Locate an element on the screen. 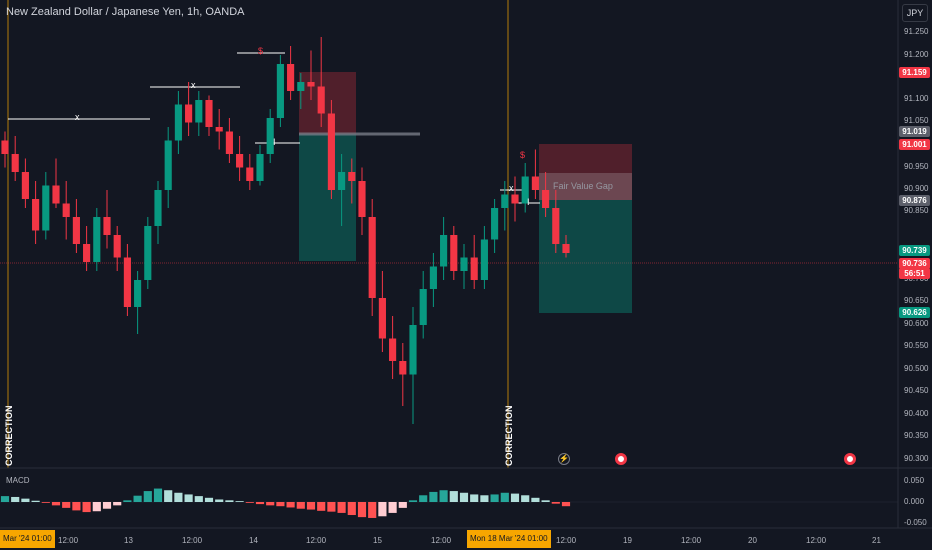 The image size is (932, 550). price-tick: 91.200 is located at coordinates (916, 54).